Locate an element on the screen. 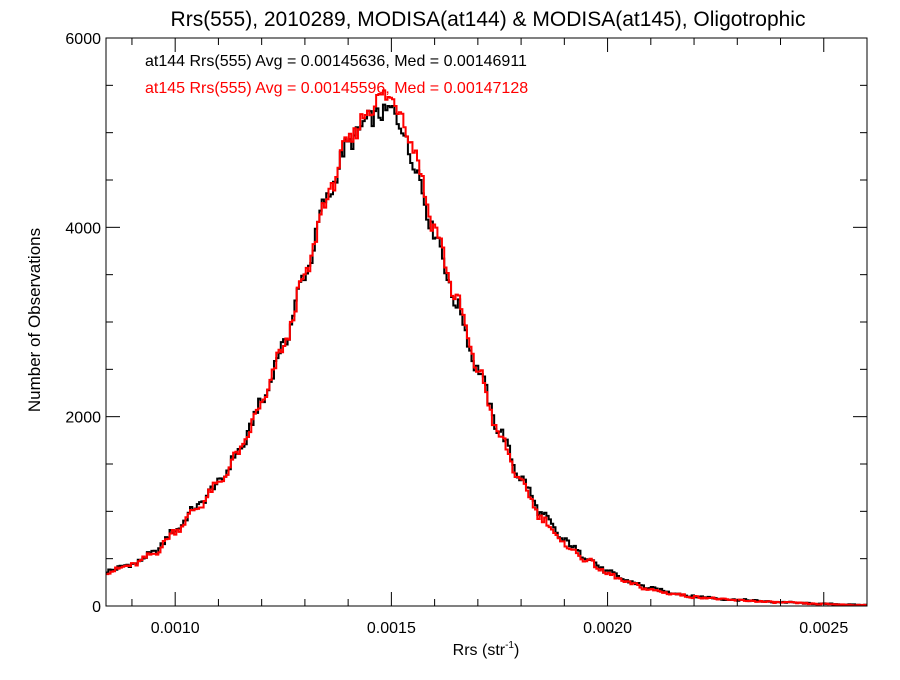  y-tick-label: 0 is located at coordinates (96, 607).